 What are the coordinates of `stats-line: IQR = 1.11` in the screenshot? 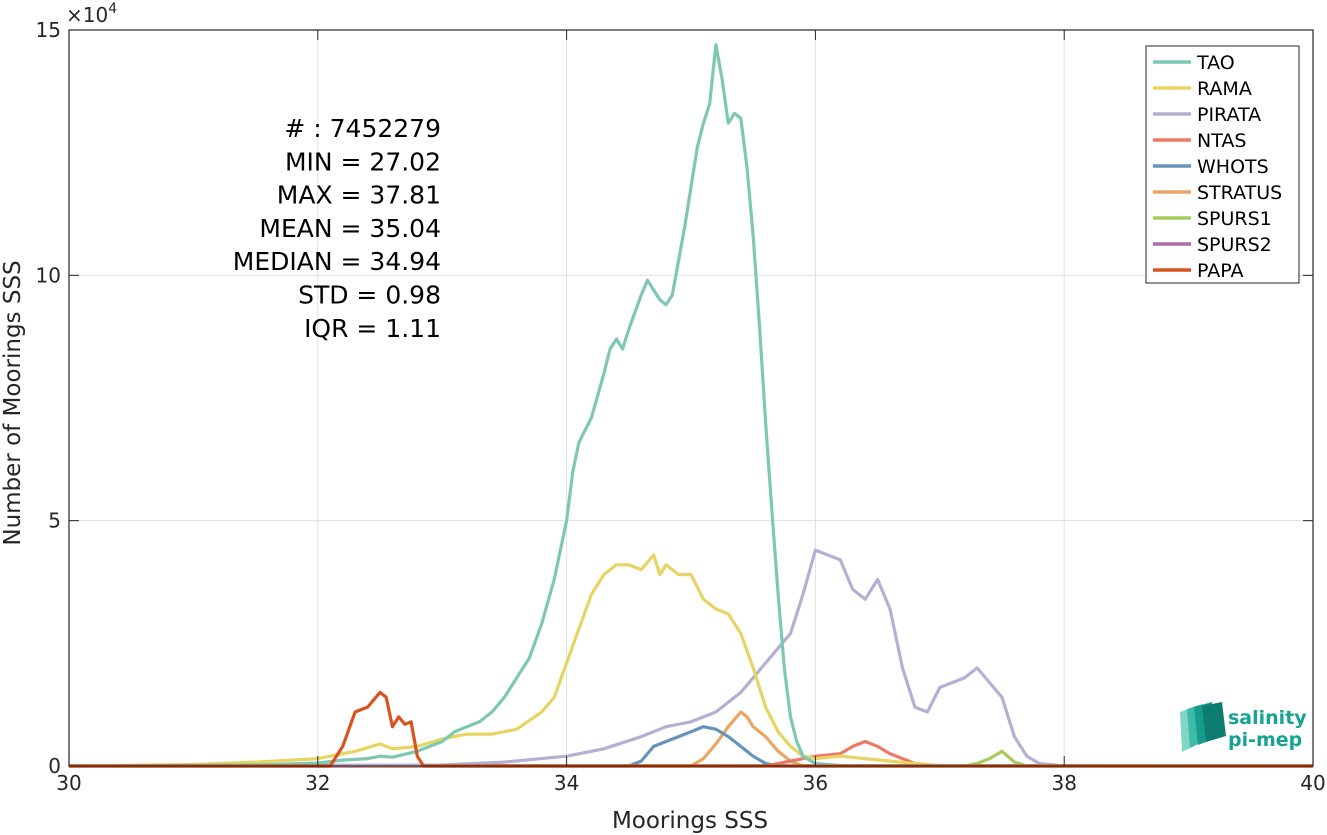 It's located at (372, 328).